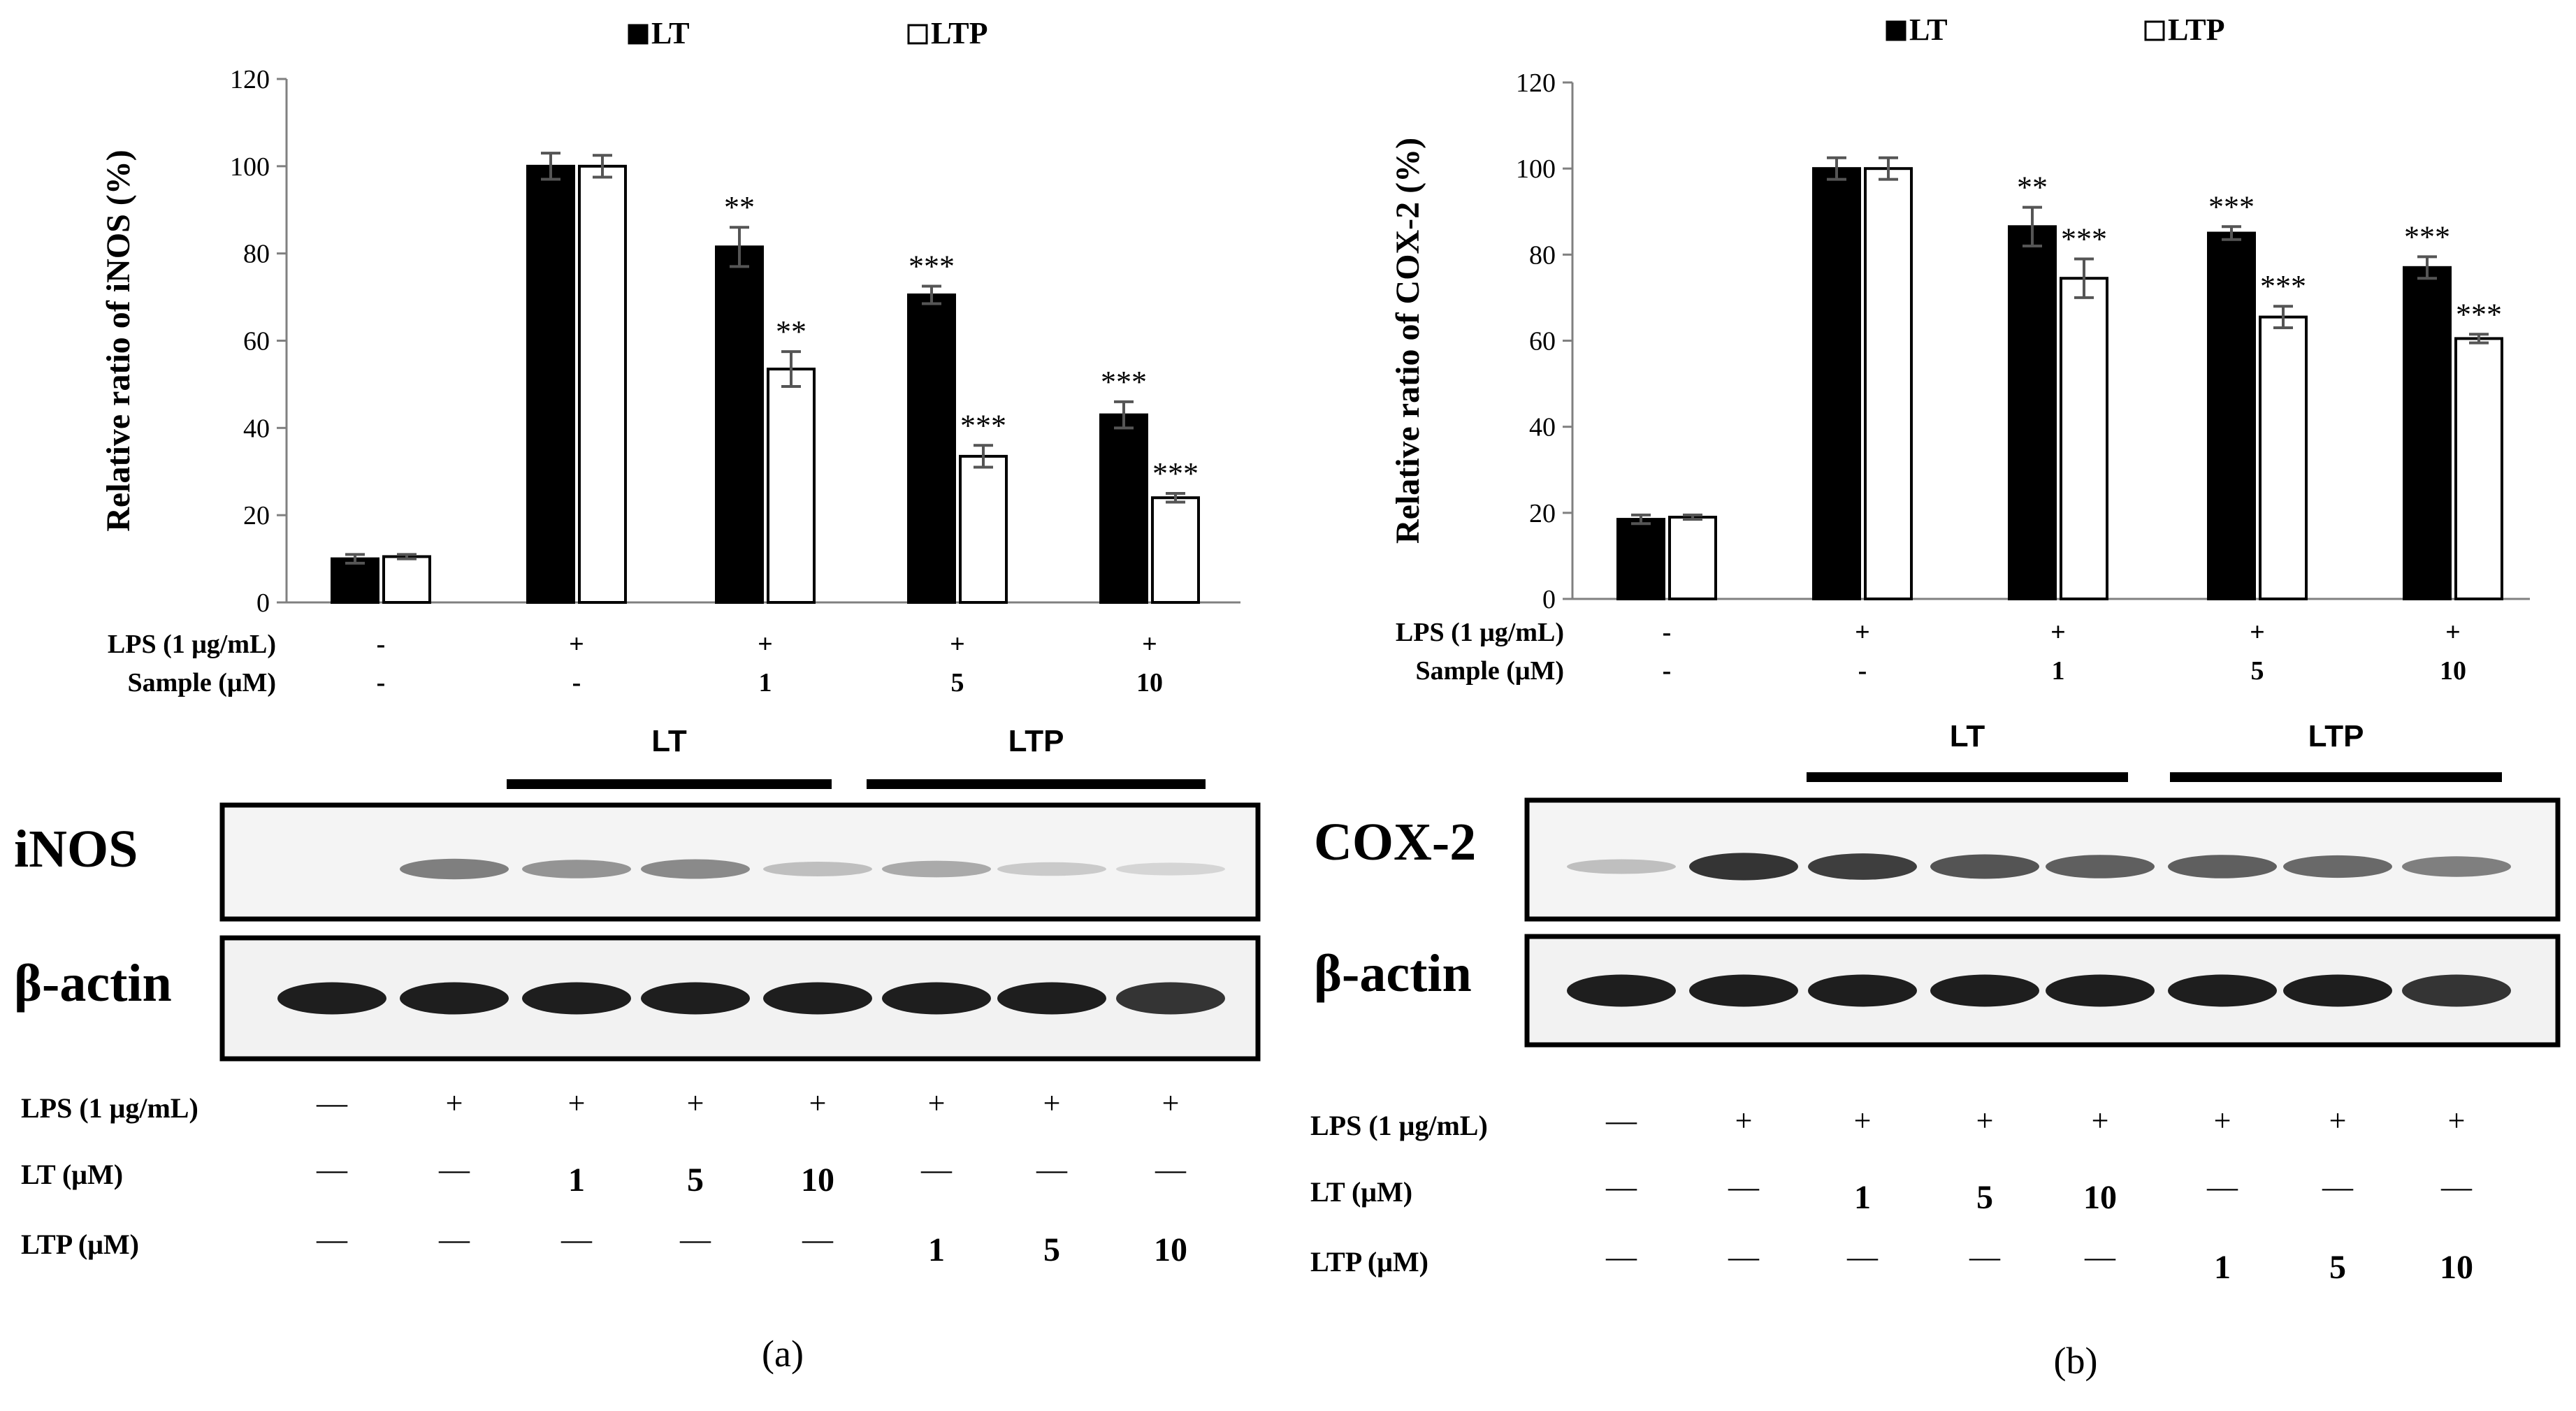 This screenshot has width=2576, height=1411. What do you see at coordinates (791, 331) in the screenshot?
I see `significance-label: **` at bounding box center [791, 331].